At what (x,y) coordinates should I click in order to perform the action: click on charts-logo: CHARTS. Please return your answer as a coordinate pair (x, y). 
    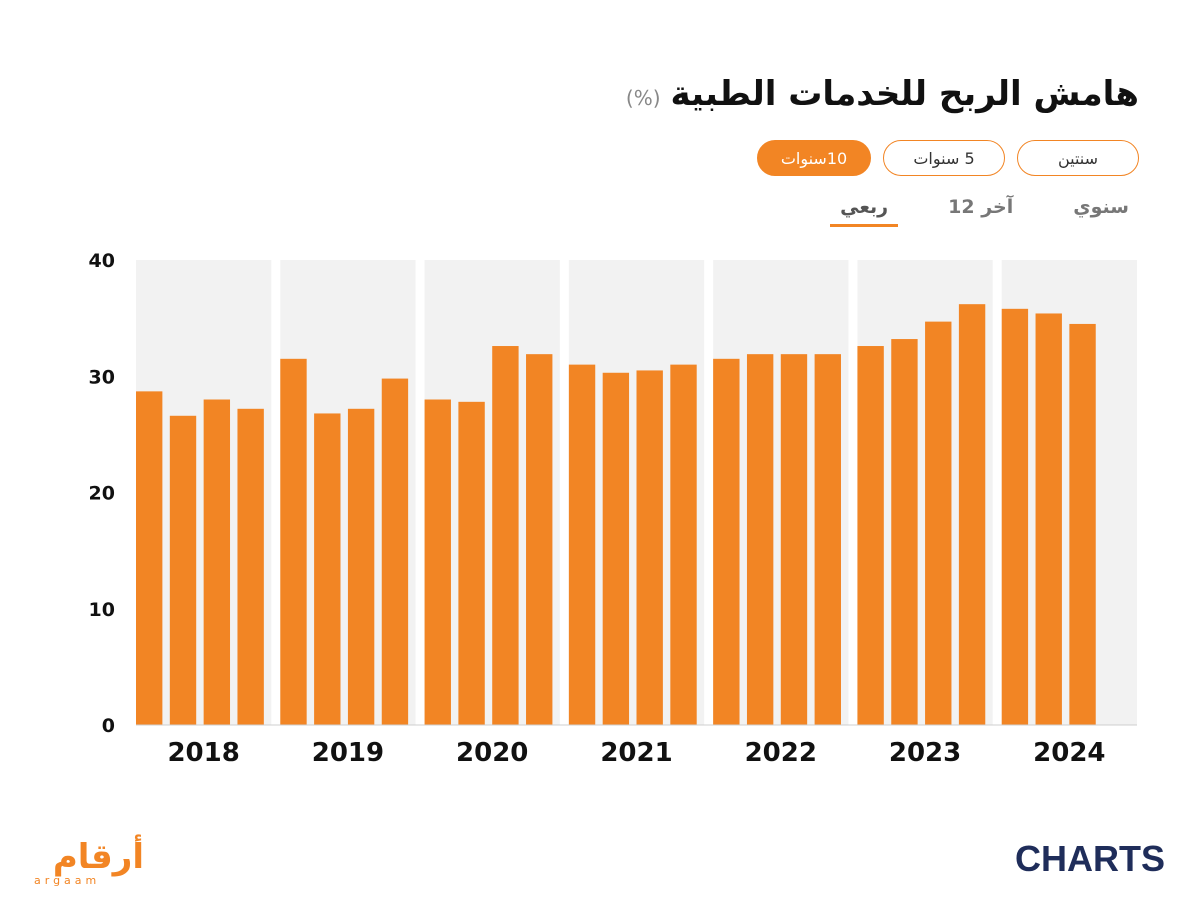
    Looking at the image, I should click on (1090, 858).